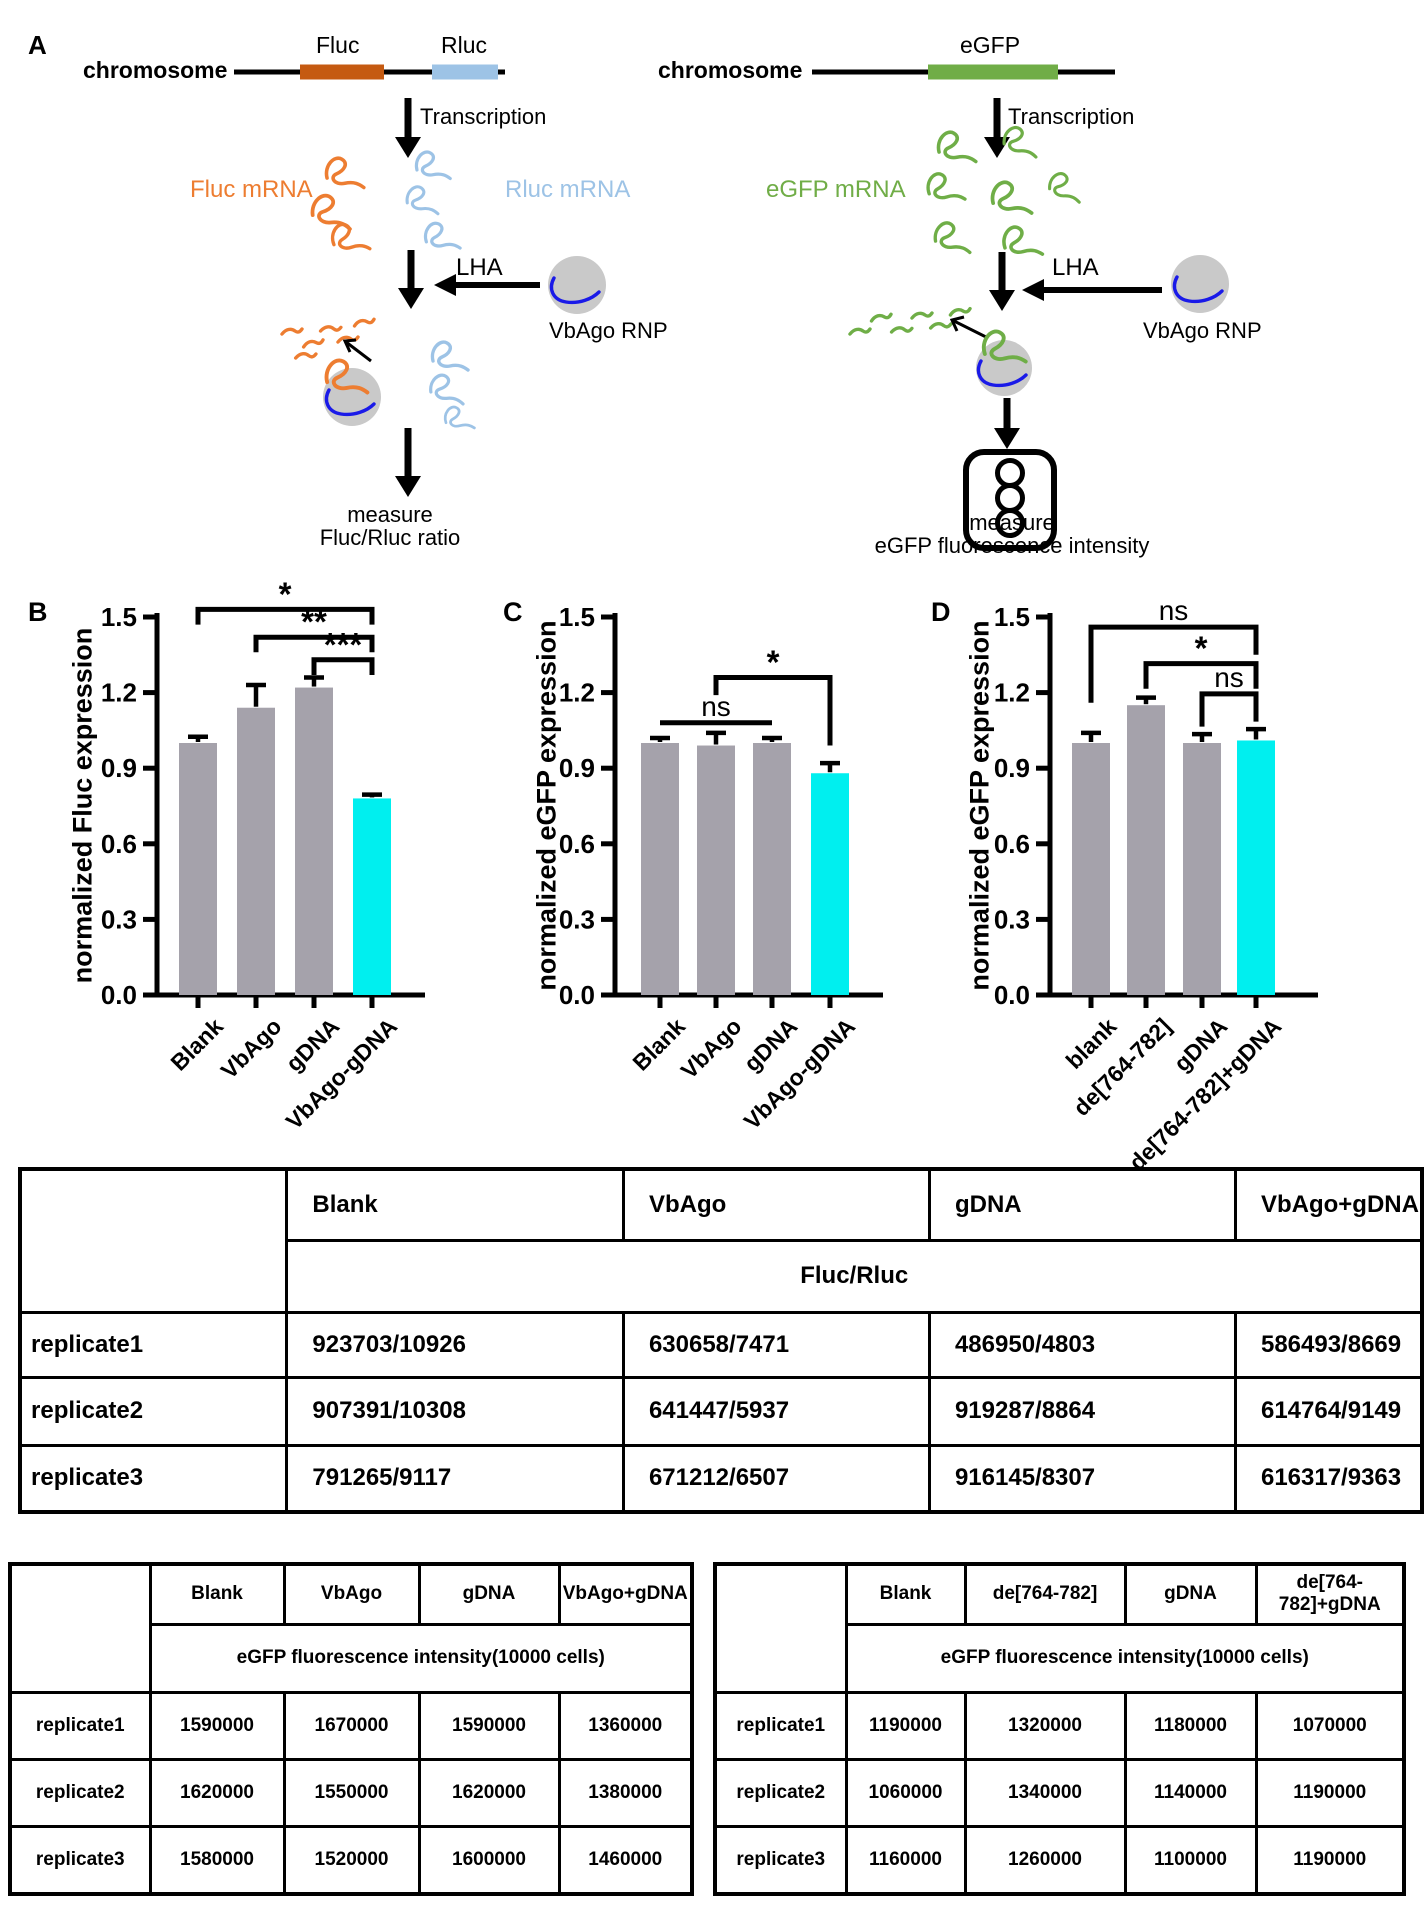  I want to click on chromosome-label-left: chromosome, so click(155, 70).